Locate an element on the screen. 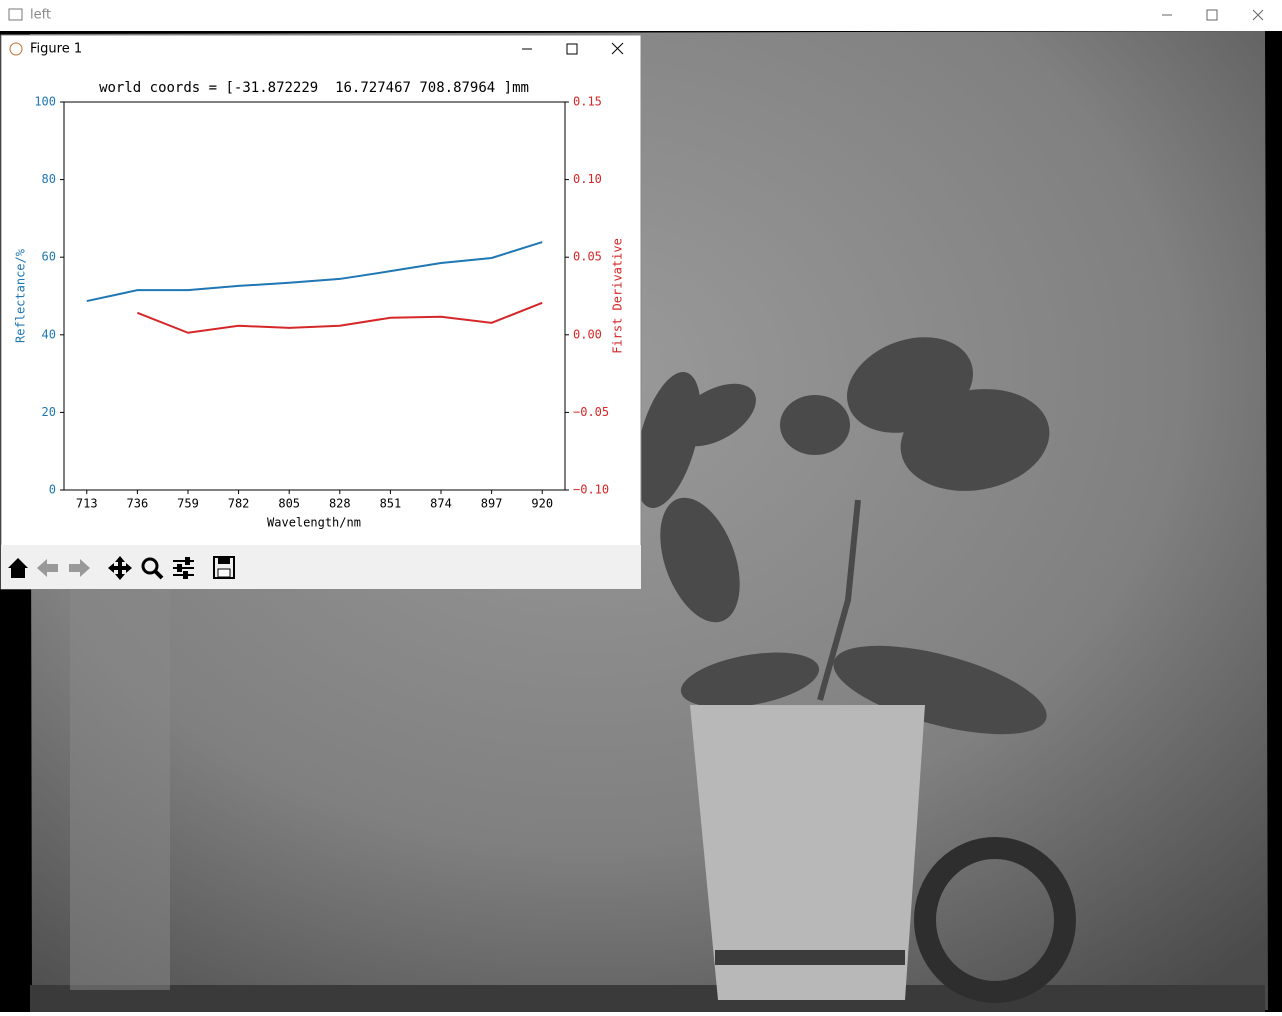  x-tick-label: 713 is located at coordinates (87, 504).